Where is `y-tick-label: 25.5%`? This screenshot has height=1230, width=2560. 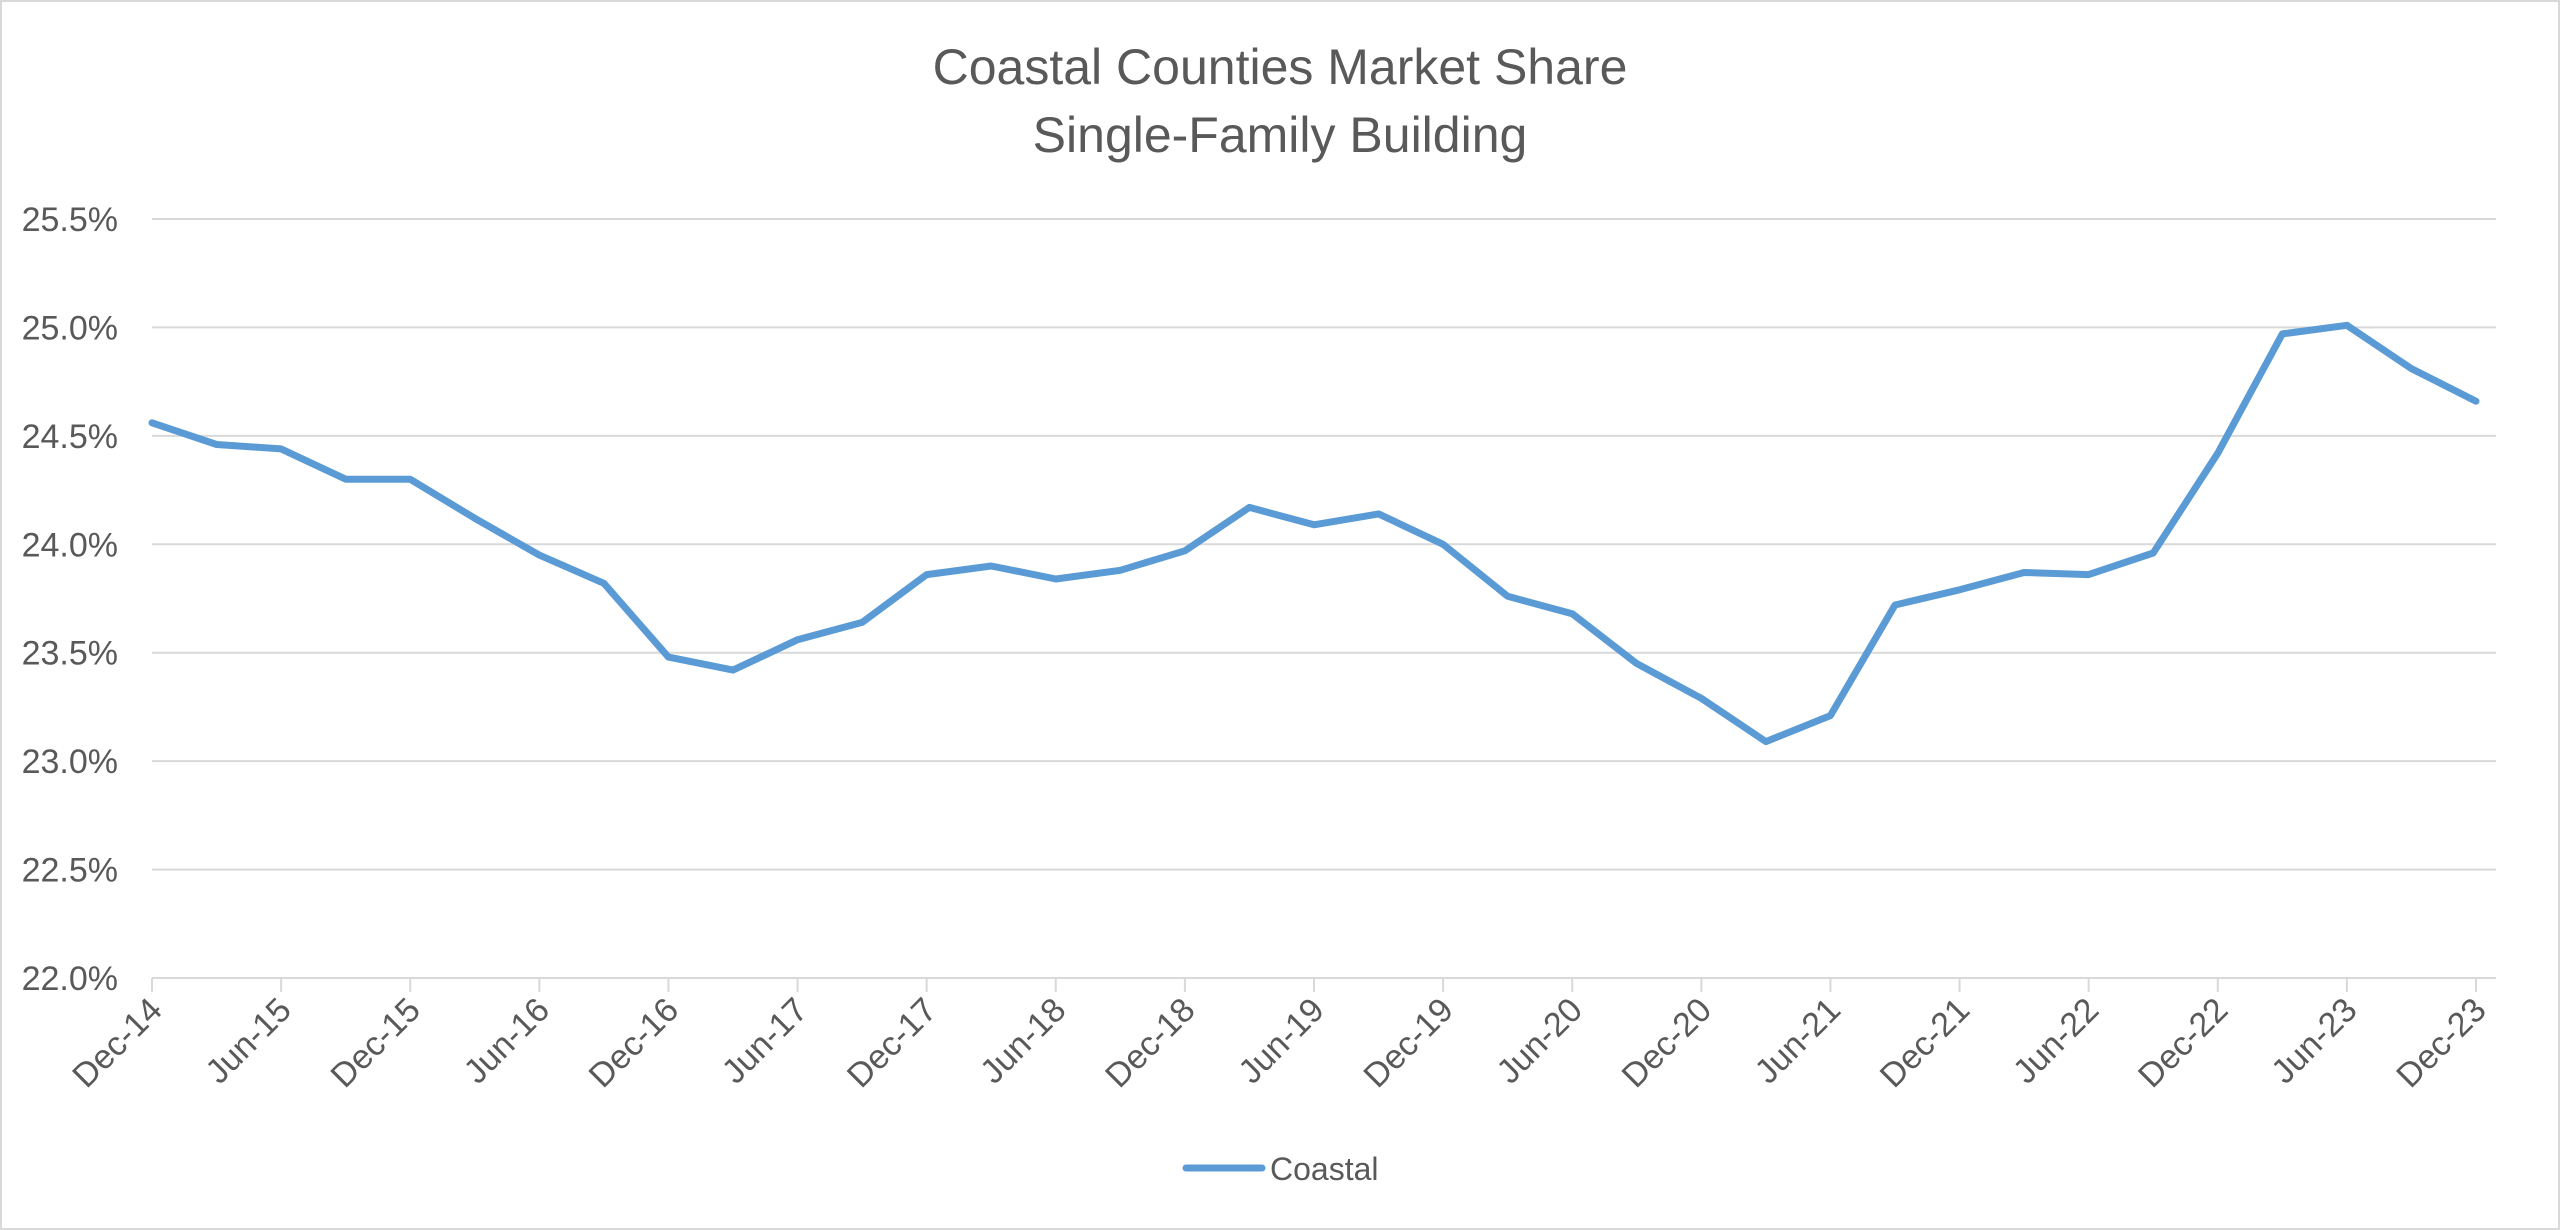
y-tick-label: 25.5% is located at coordinates (70, 220).